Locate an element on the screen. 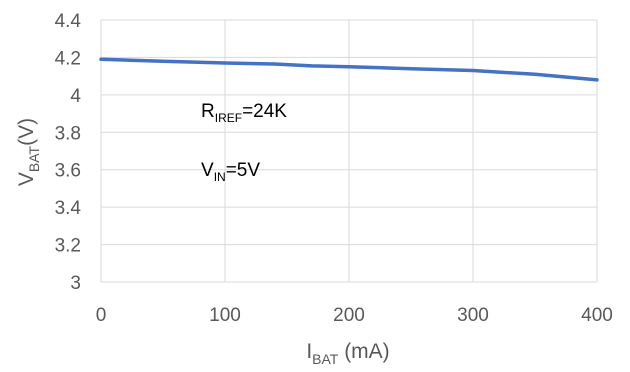 The height and width of the screenshot is (372, 630). x-axis-label-main: I is located at coordinates (309, 351).